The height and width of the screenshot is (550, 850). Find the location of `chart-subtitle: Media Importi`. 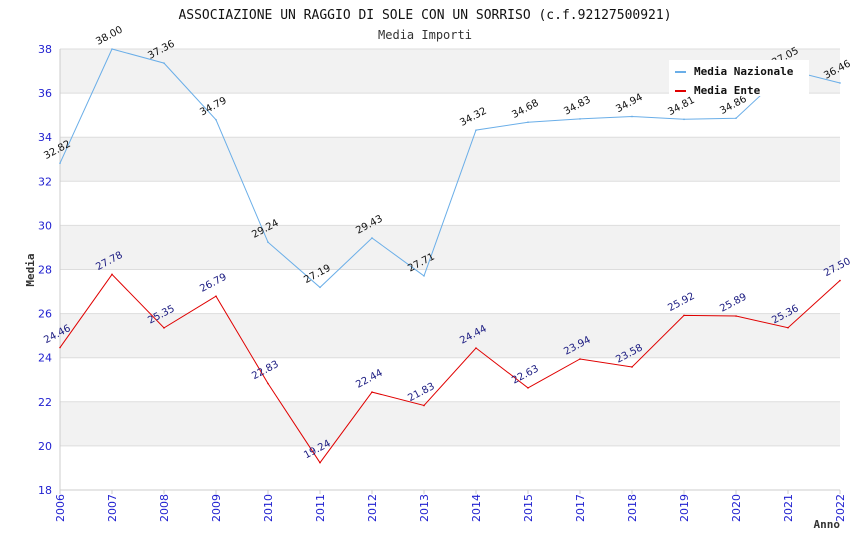

chart-subtitle: Media Importi is located at coordinates (425, 35).